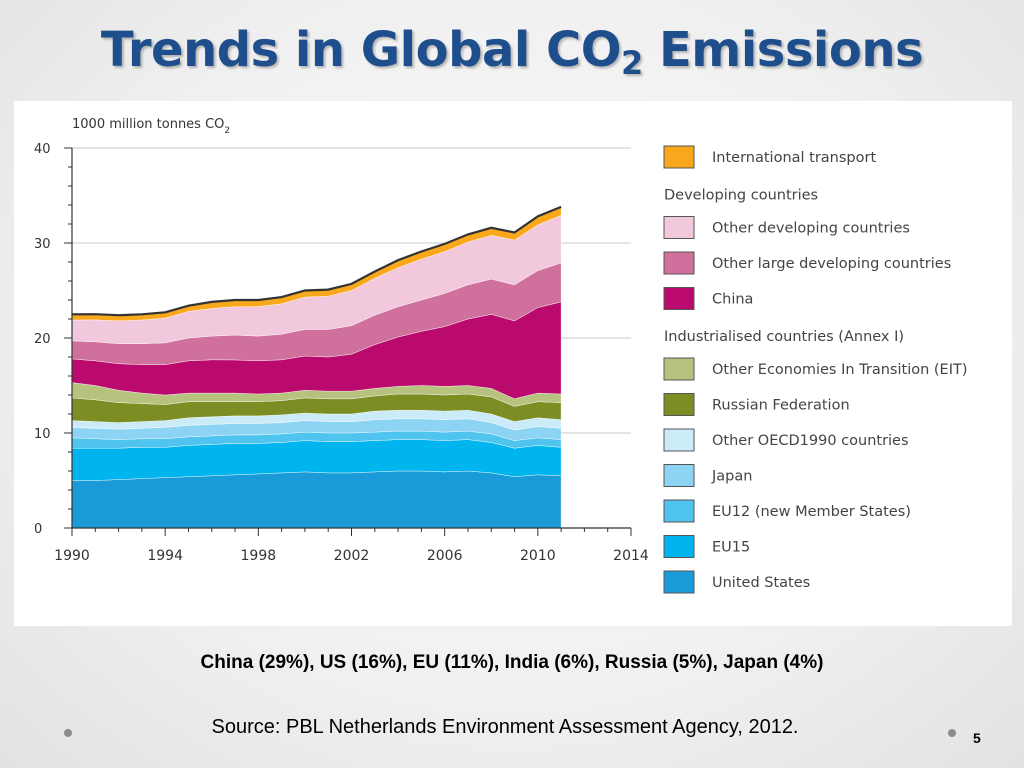 The width and height of the screenshot is (1024, 768). I want to click on x-tick-label-2002: 2002, so click(352, 556).